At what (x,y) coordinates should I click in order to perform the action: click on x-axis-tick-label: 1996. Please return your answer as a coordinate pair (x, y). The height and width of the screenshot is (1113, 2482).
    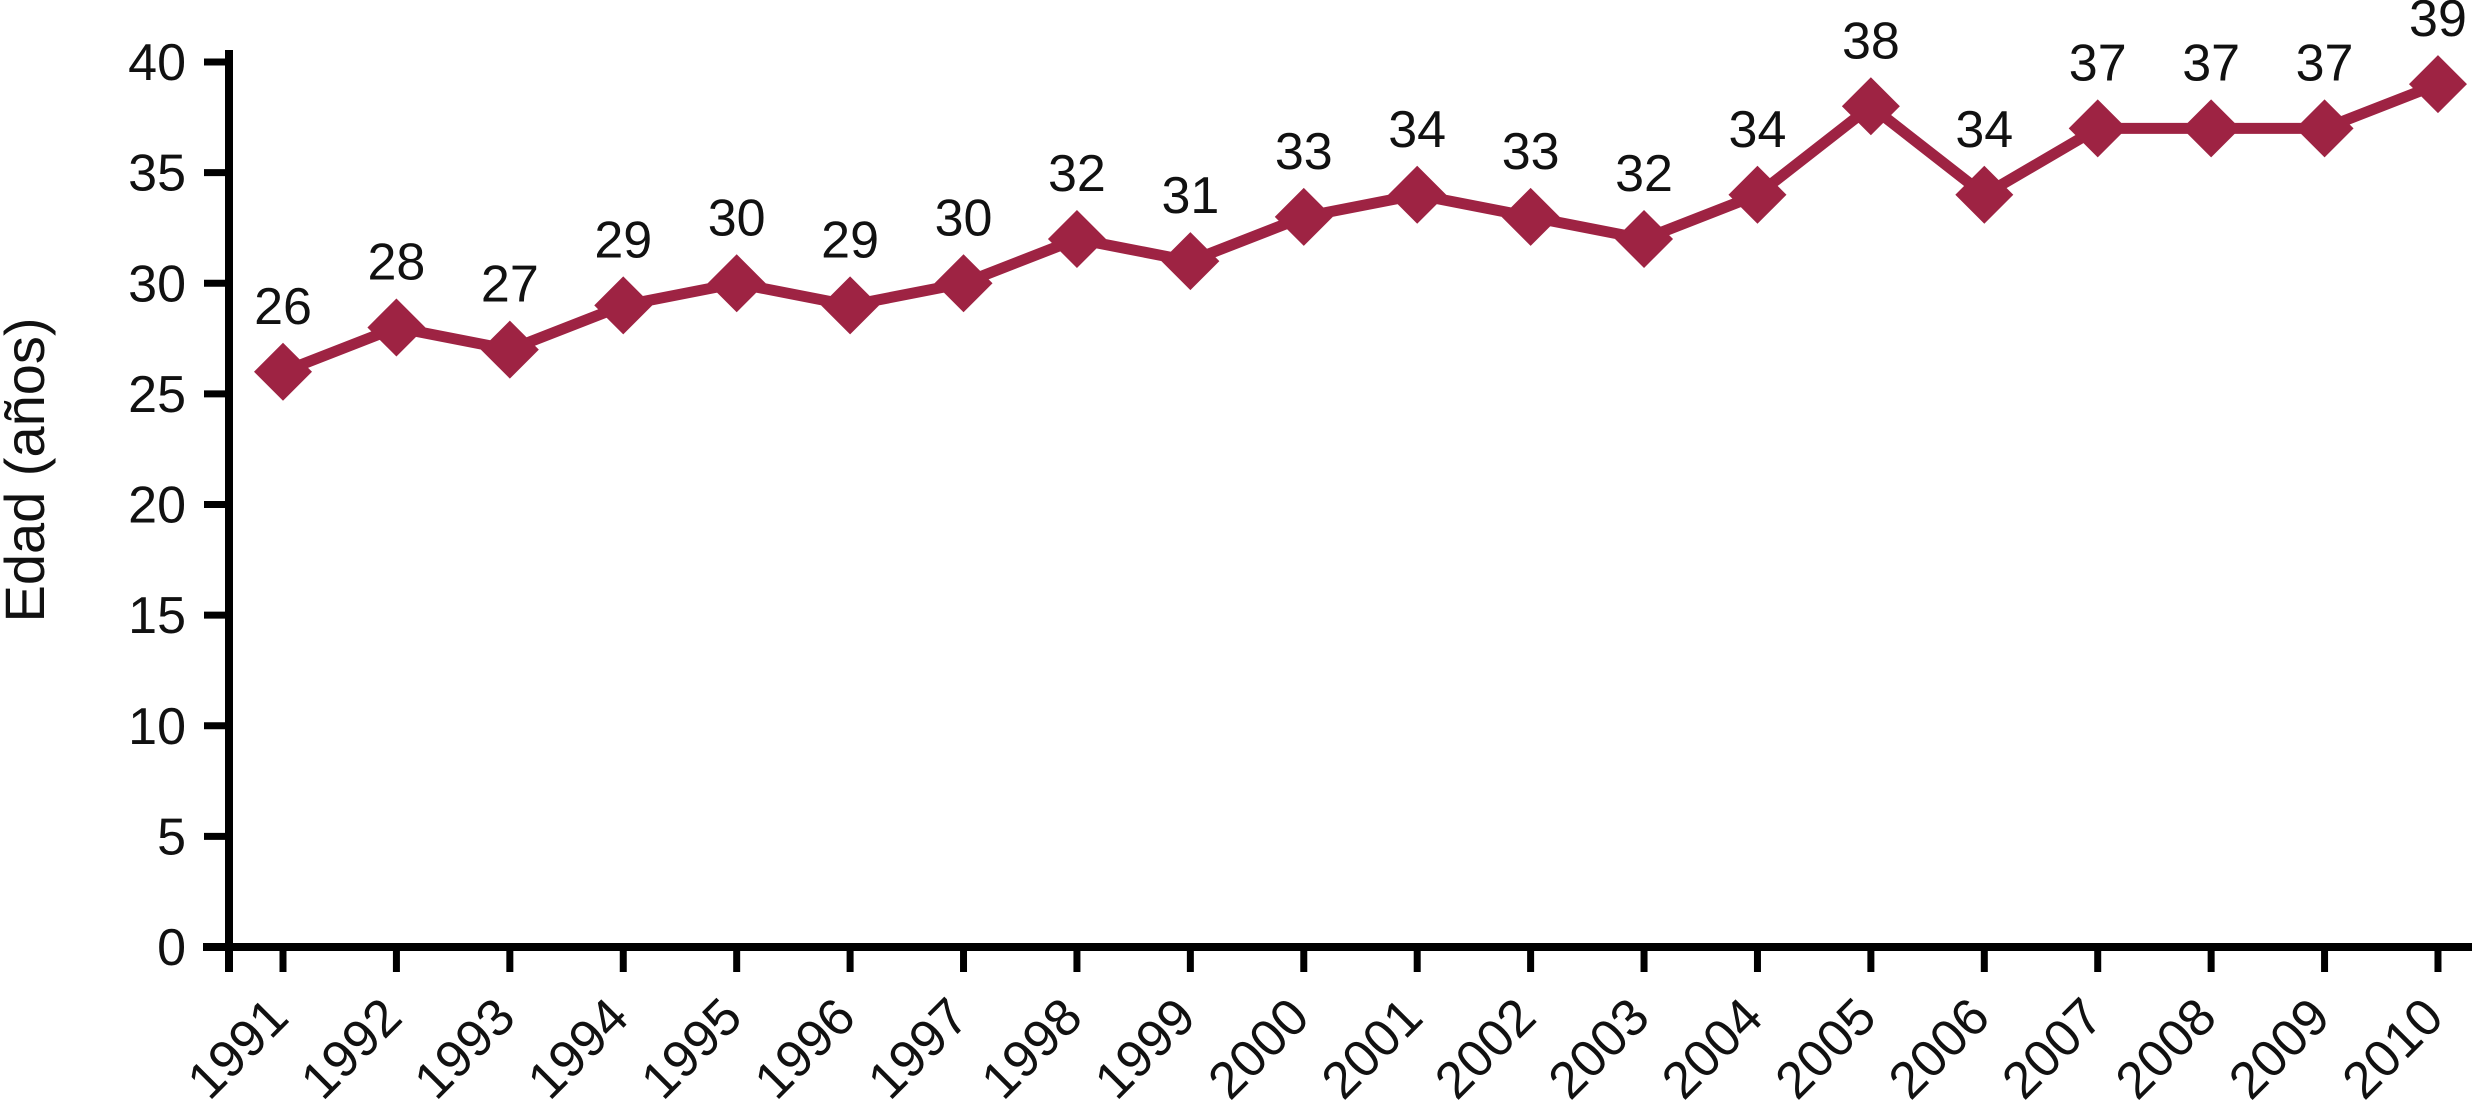
    Looking at the image, I should click on (805, 1048).